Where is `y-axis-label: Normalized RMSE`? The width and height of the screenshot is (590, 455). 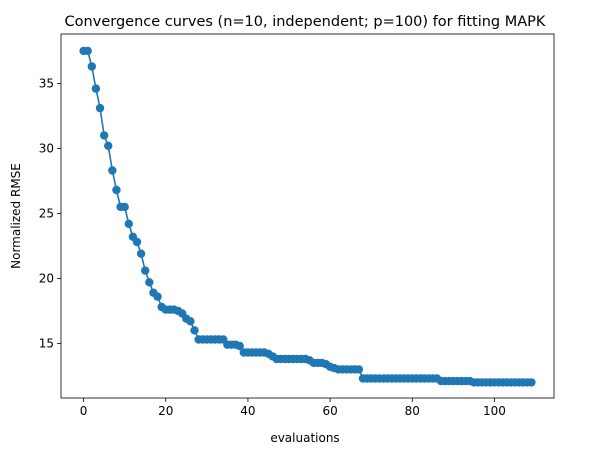 y-axis-label: Normalized RMSE is located at coordinates (16, 216).